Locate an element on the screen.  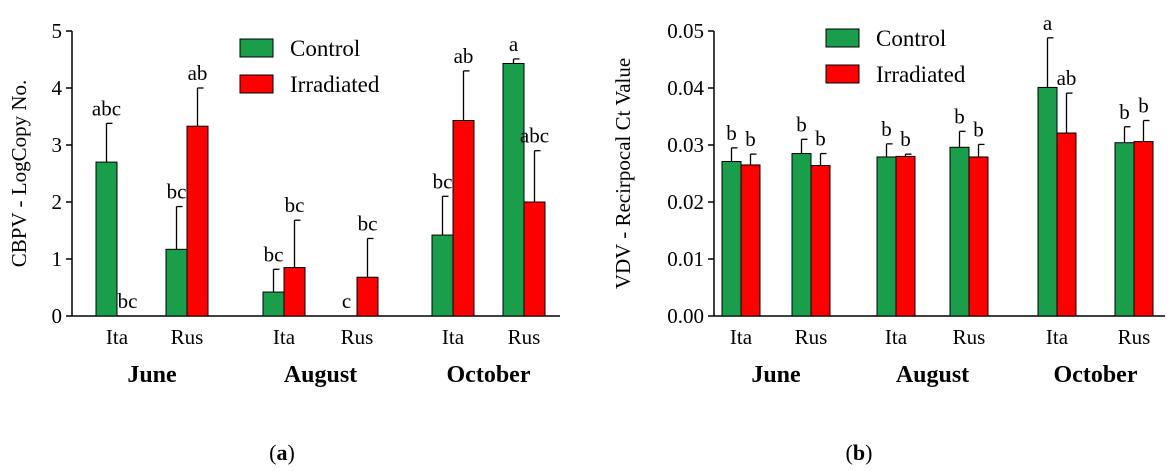
y-tick-label: 1 is located at coordinates (57, 259).